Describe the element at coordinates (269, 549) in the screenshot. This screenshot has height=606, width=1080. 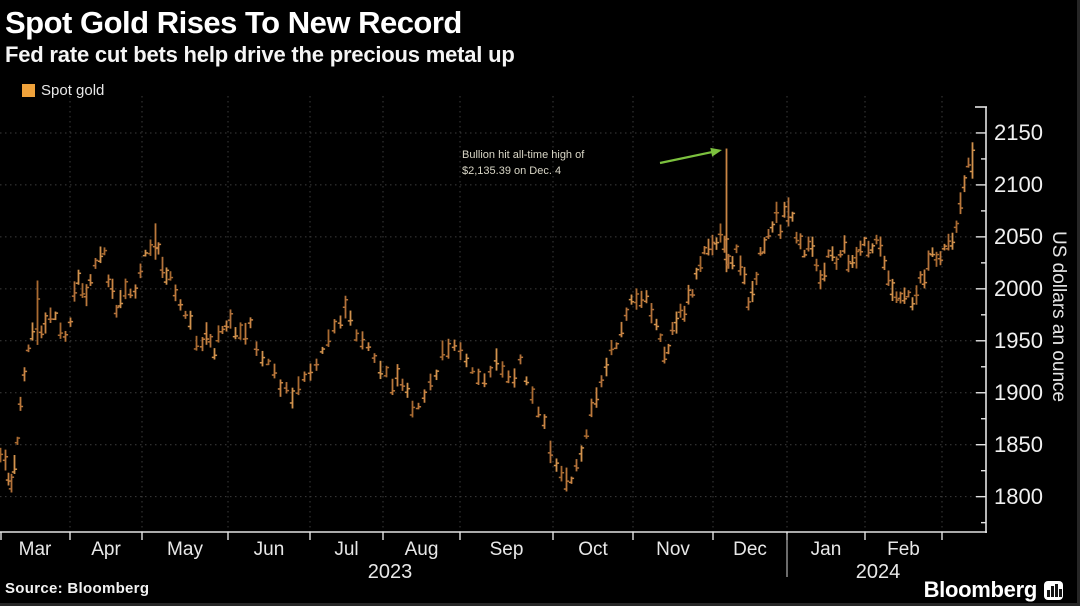
I see `x-month-label: Jun` at that location.